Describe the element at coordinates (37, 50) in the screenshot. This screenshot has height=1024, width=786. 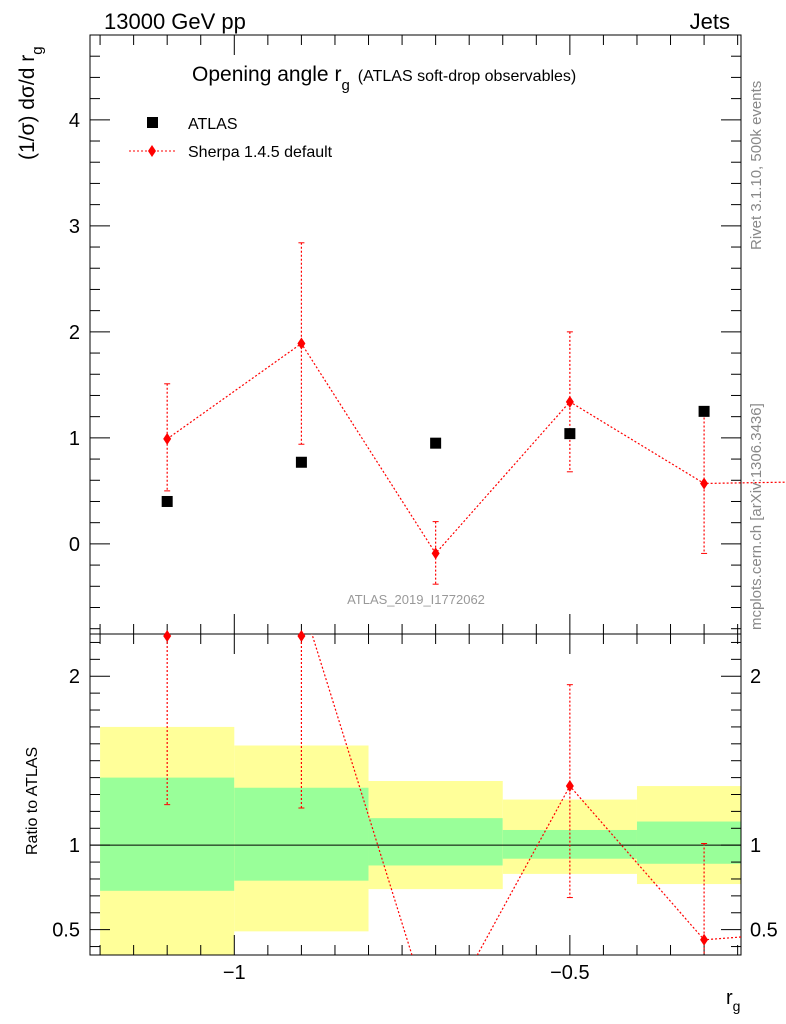
I see `main-ylabel-sub: g` at that location.